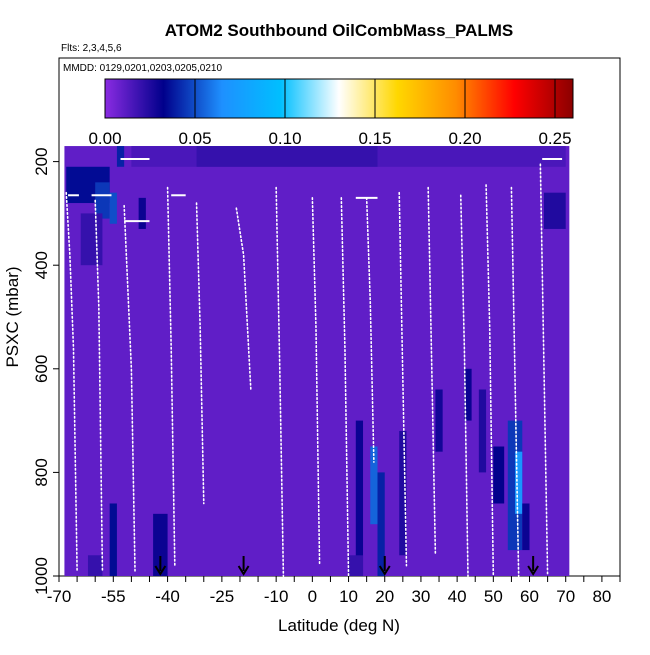 This screenshot has height=655, width=650. I want to click on y-tick-label: 1000, so click(41, 576).